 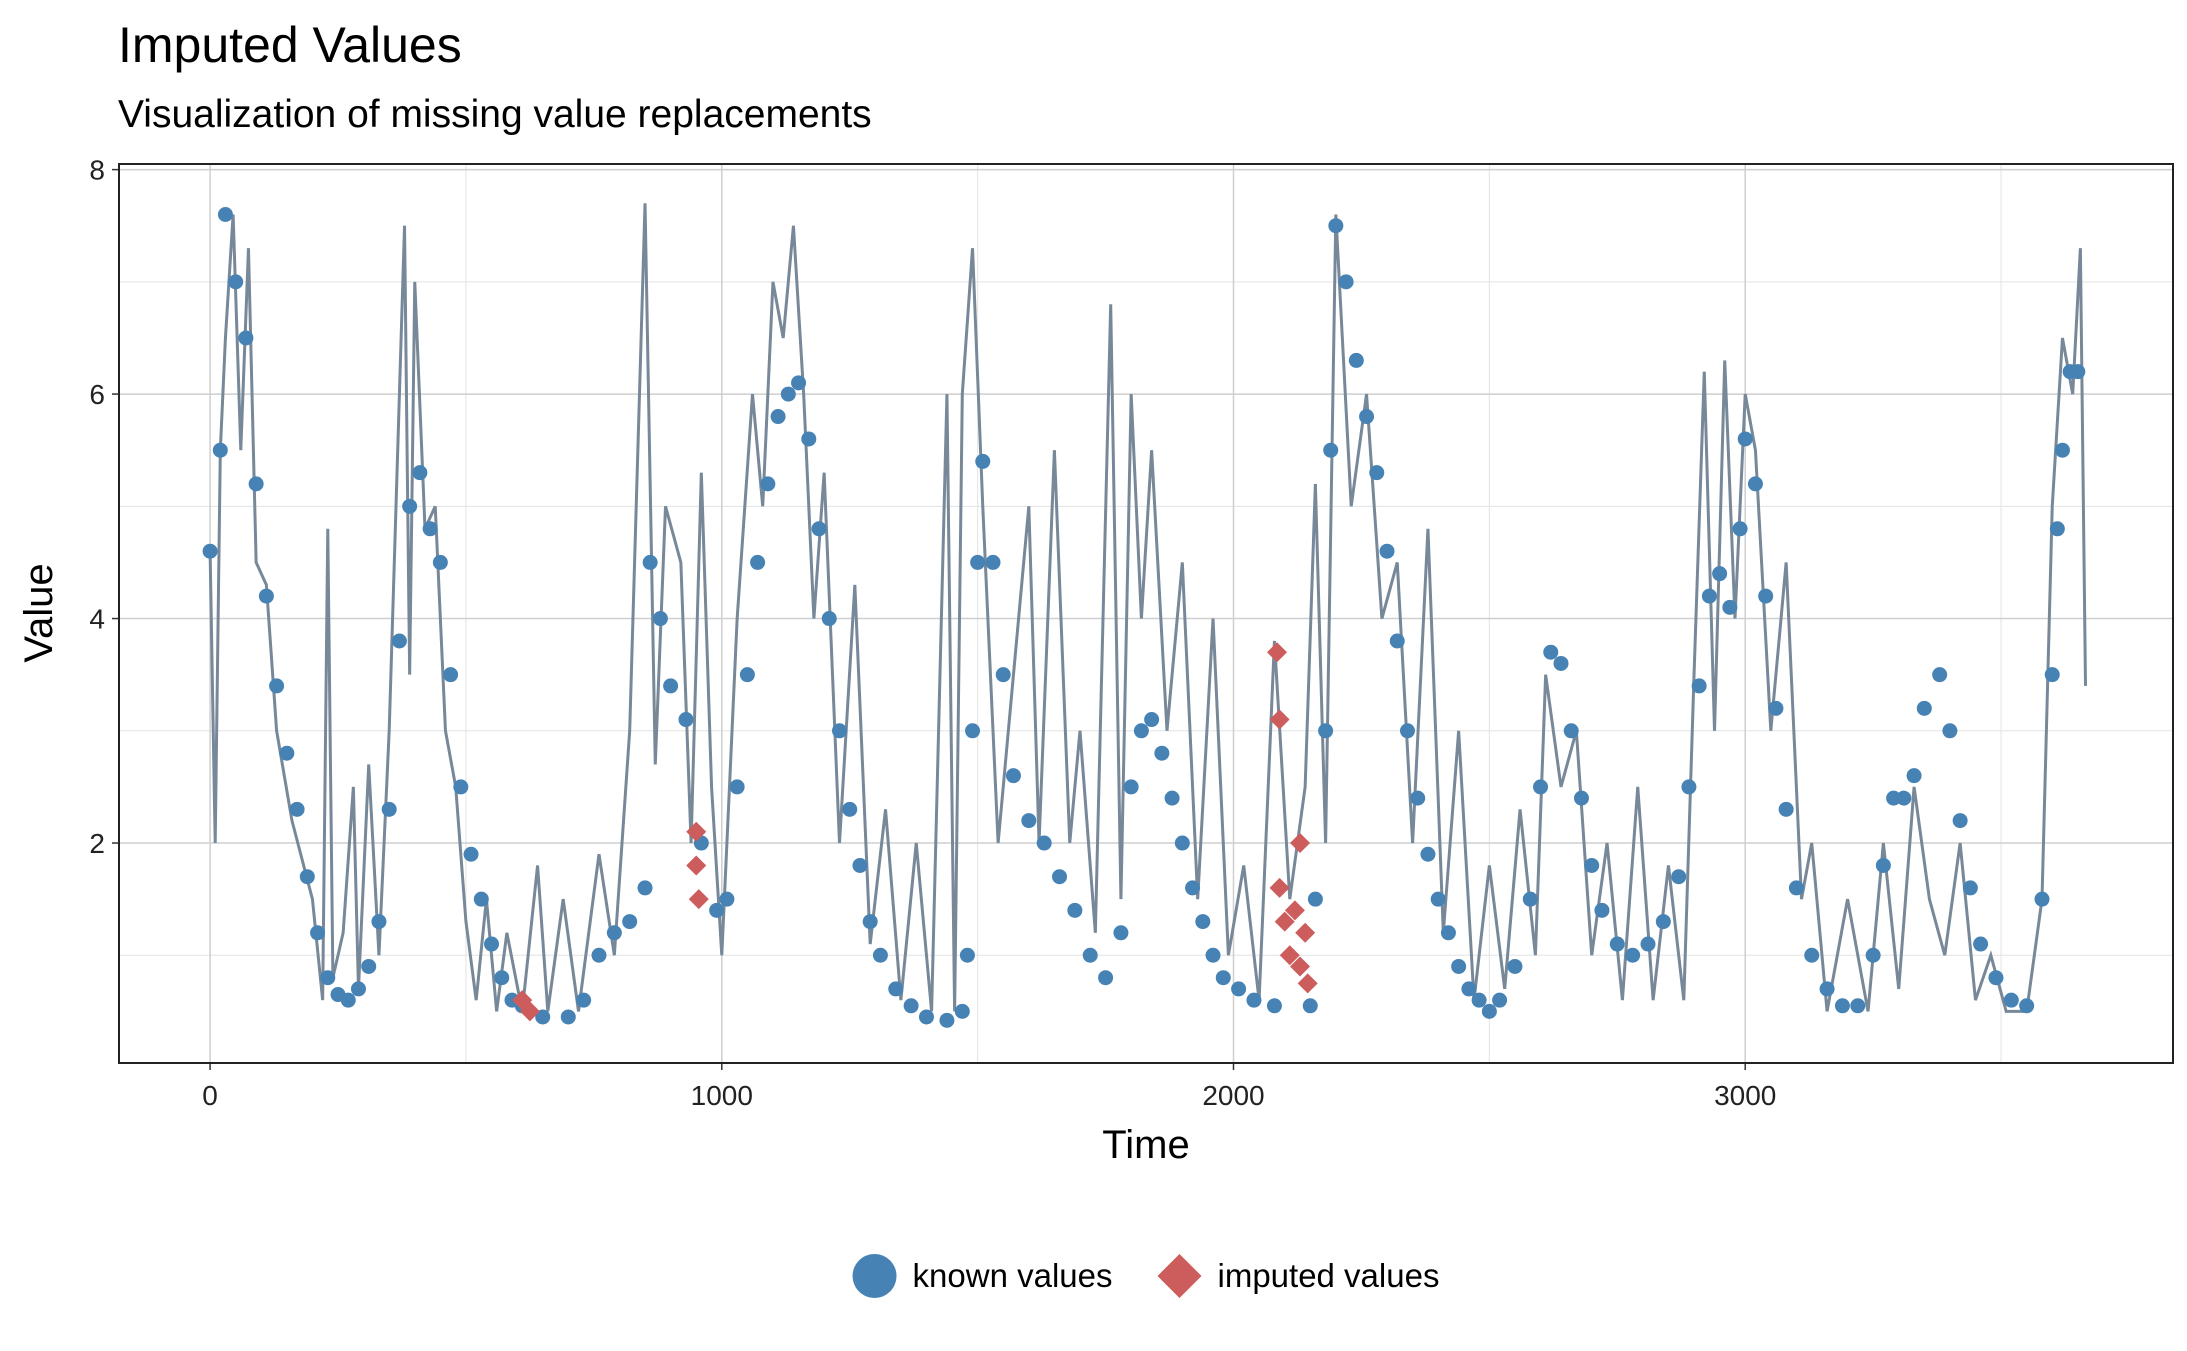 What do you see at coordinates (97, 170) in the screenshot?
I see `y-tick-label: 8` at bounding box center [97, 170].